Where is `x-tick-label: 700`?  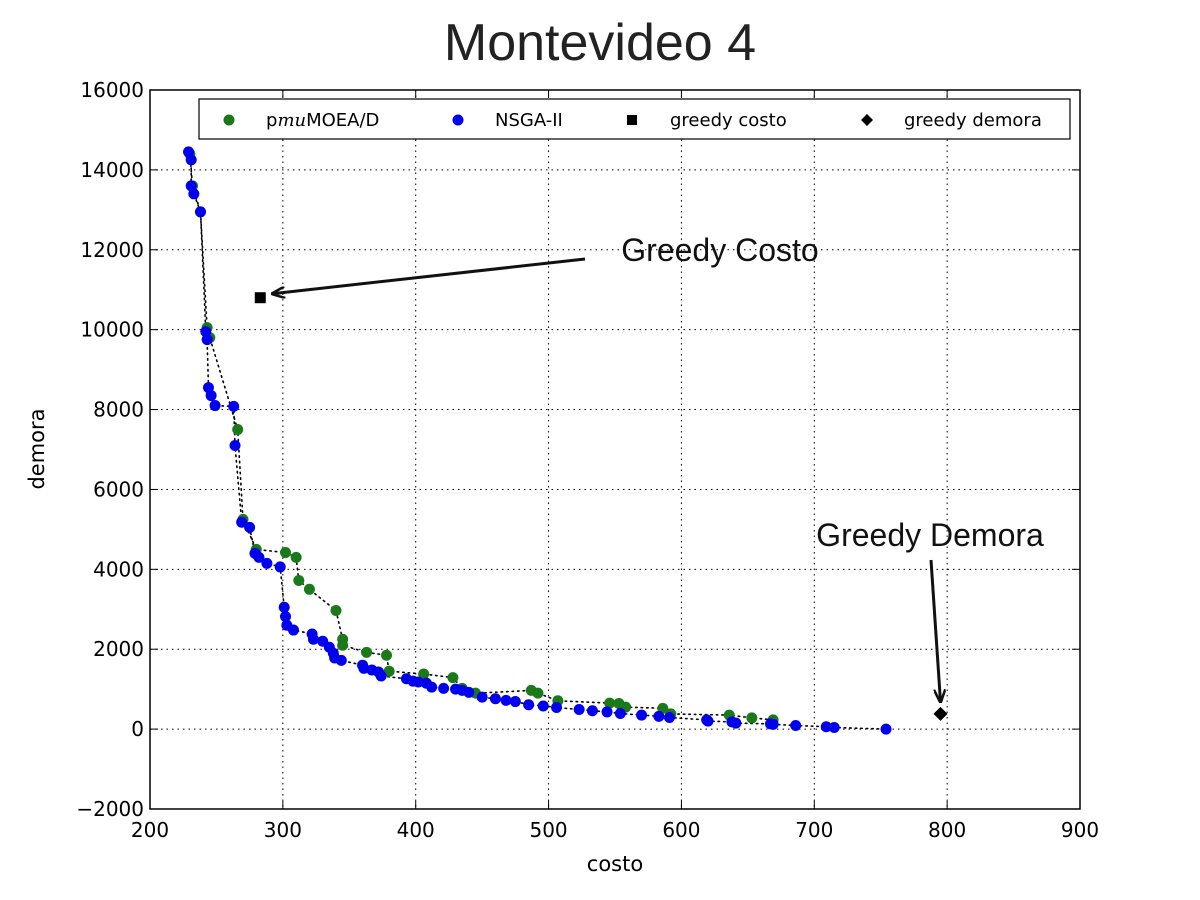 x-tick-label: 700 is located at coordinates (814, 830).